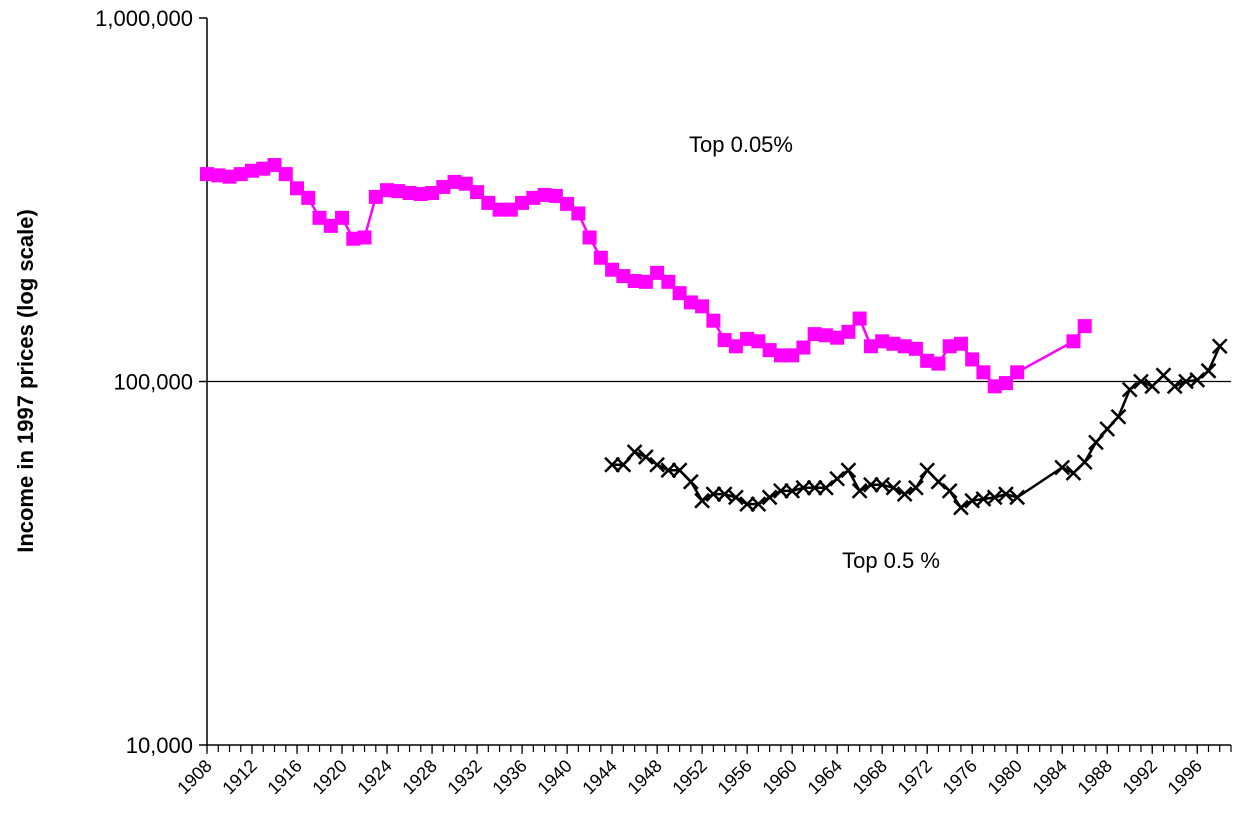 The width and height of the screenshot is (1233, 822). What do you see at coordinates (780, 777) in the screenshot?
I see `x-tick-label: 1960` at bounding box center [780, 777].